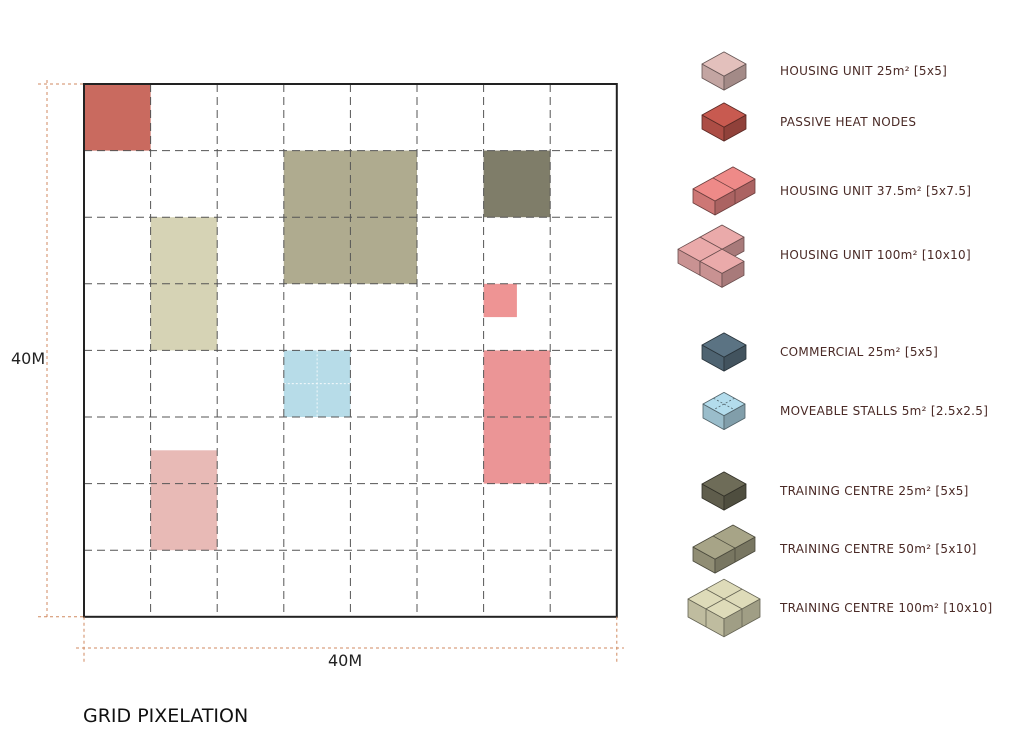  I want to click on legend-item: TRAINING CENTRE 50m² [5x10], so click(834, 549).